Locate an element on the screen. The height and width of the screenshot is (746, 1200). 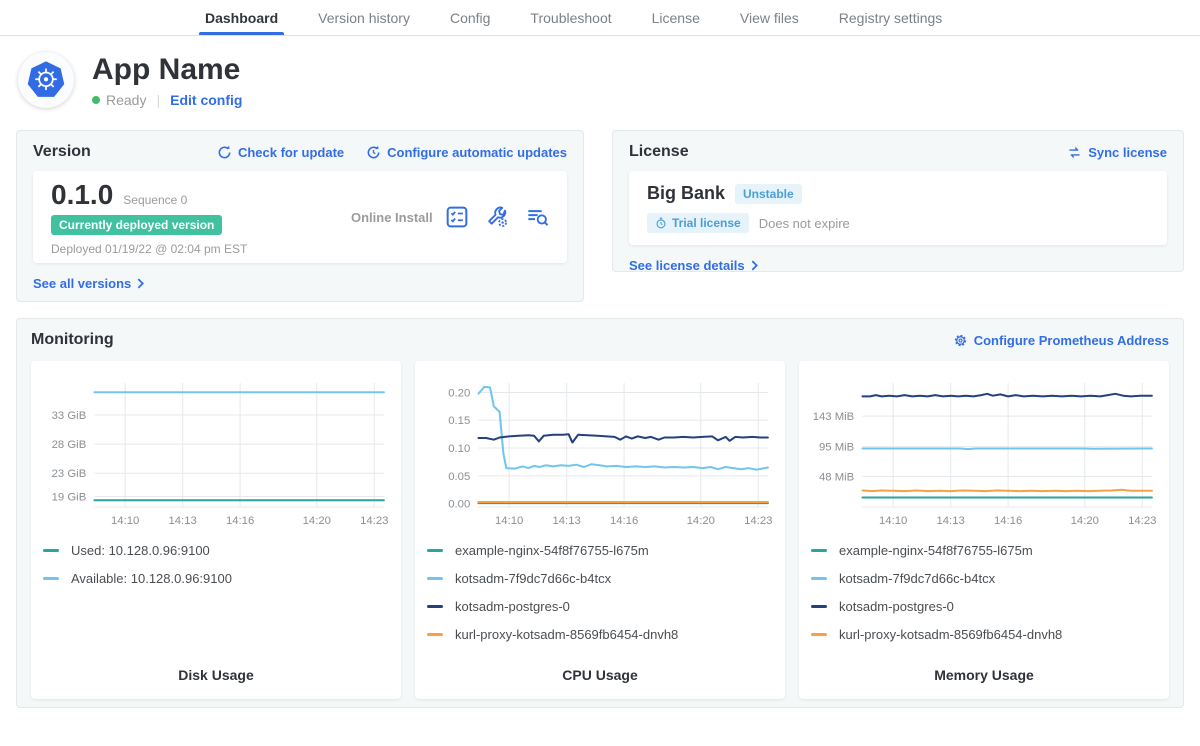
customer-name: Big Bank is located at coordinates (686, 193).